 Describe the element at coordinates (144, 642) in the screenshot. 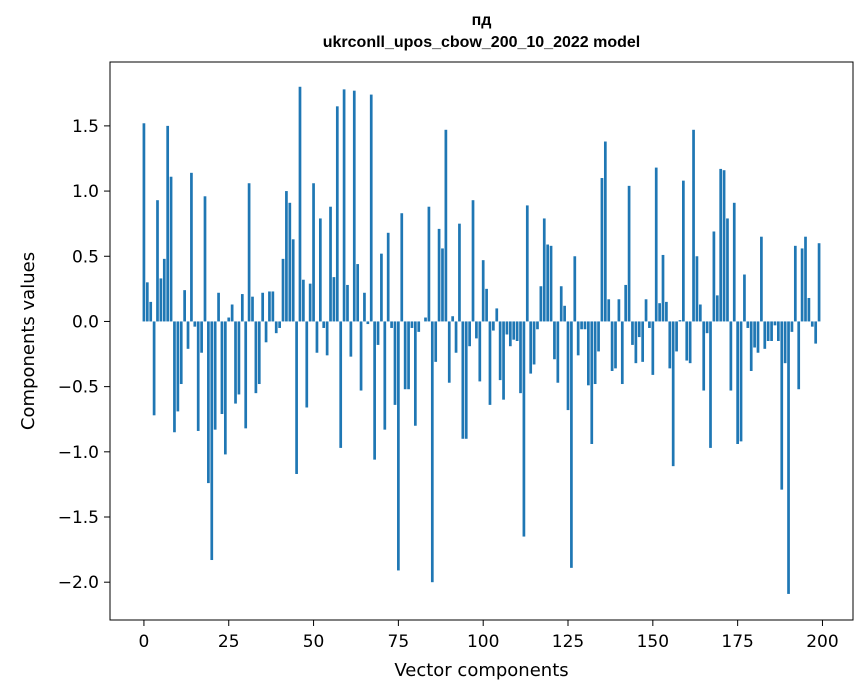

I see `x-tick-label: 0` at that location.